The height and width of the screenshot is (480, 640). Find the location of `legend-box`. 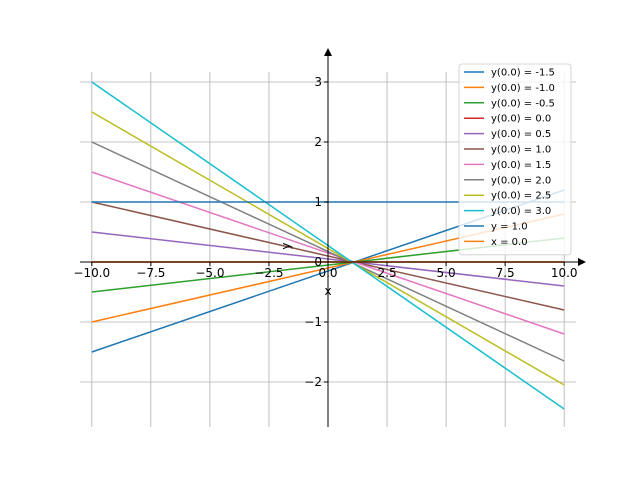

legend-box is located at coordinates (515, 159).